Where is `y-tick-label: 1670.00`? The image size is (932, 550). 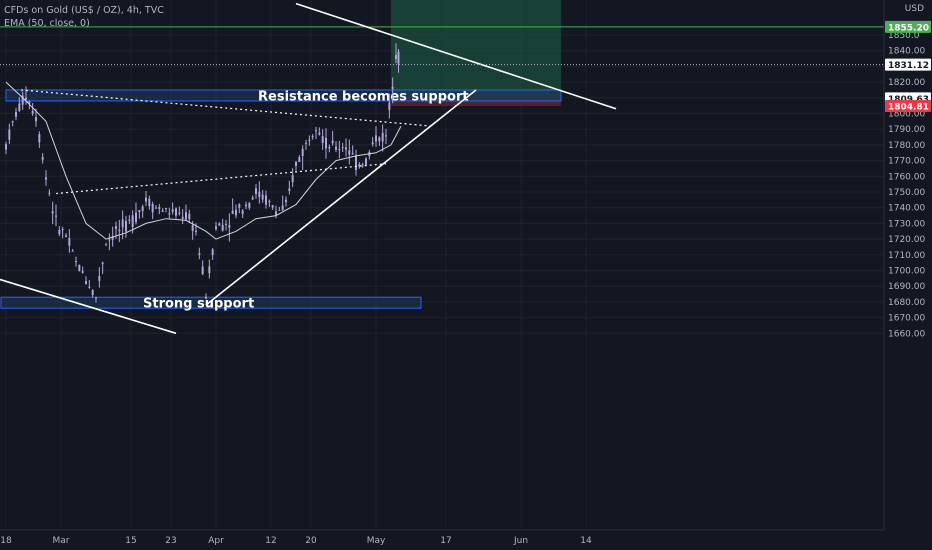
y-tick-label: 1670.00 is located at coordinates (906, 319).